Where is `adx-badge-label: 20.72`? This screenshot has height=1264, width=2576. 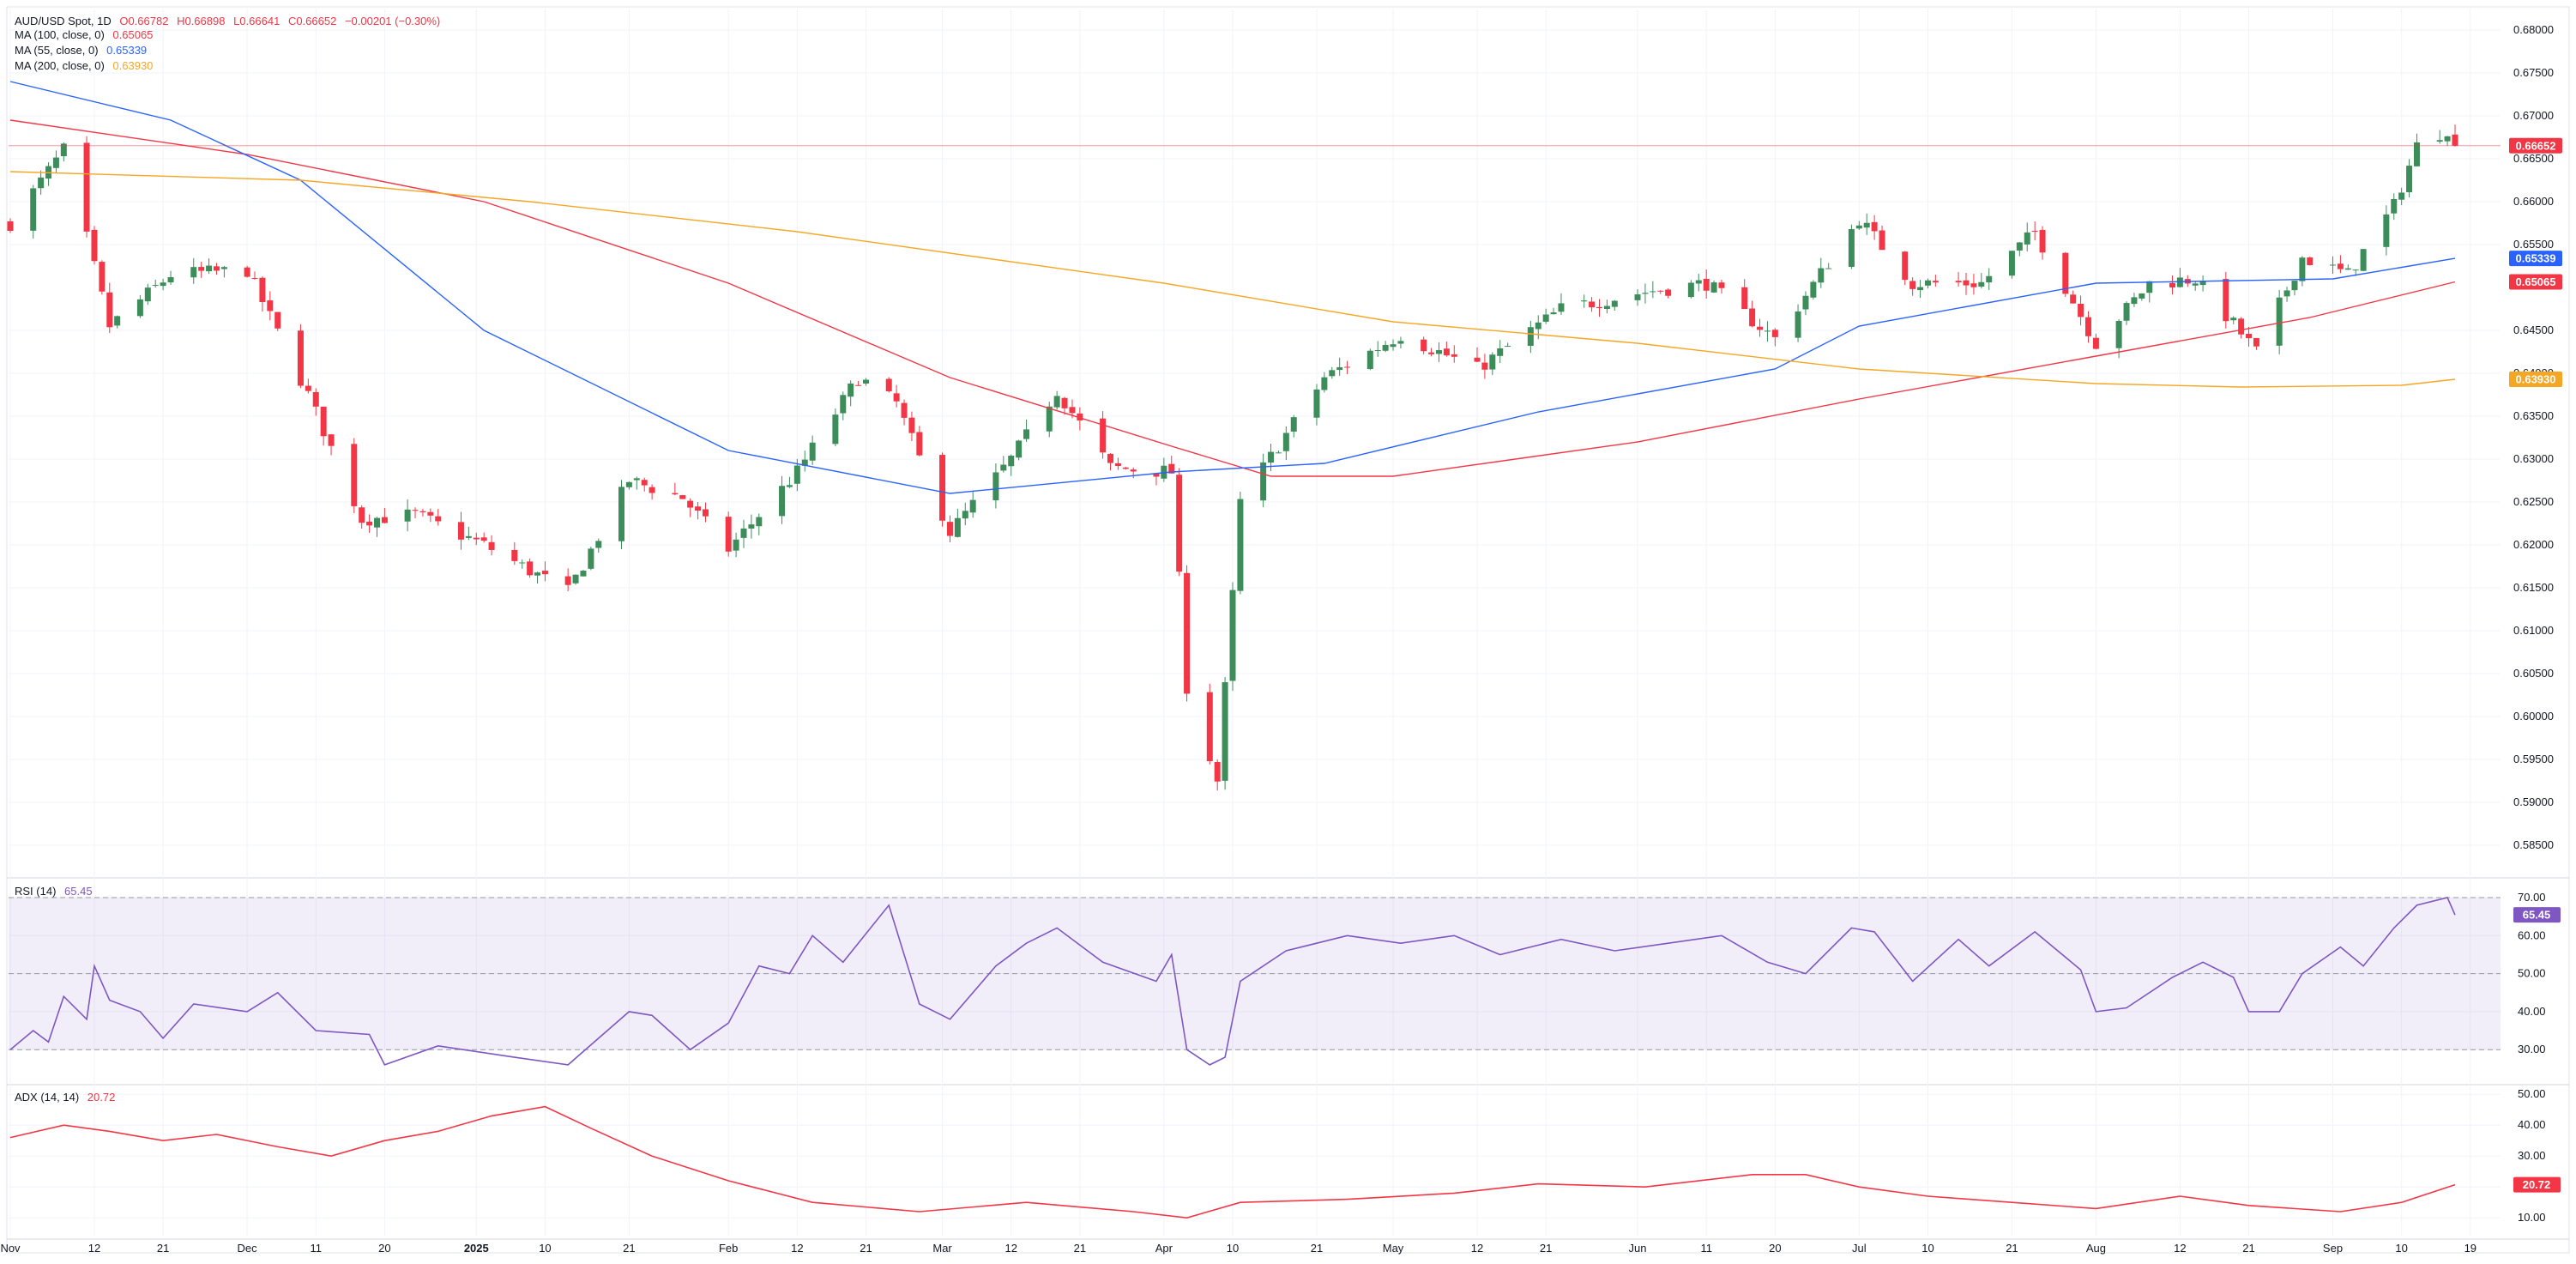
adx-badge-label: 20.72 is located at coordinates (2537, 1185).